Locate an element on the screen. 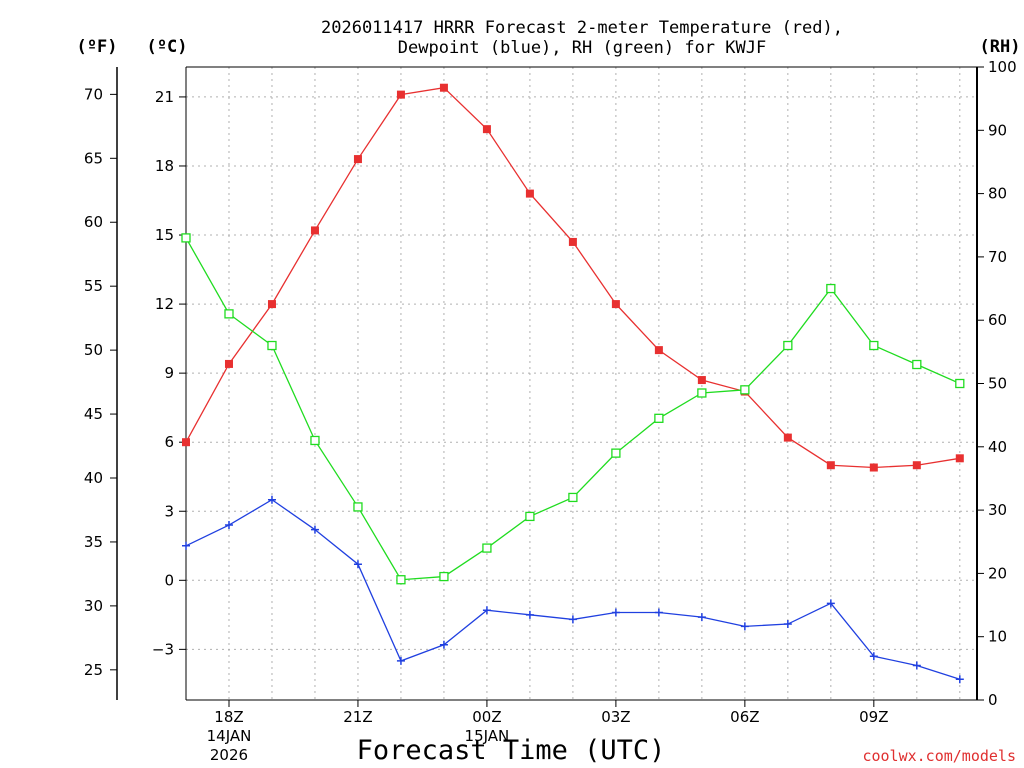 This screenshot has height=768, width=1024. fahrenheit-tick-label: 40 is located at coordinates (93, 478).